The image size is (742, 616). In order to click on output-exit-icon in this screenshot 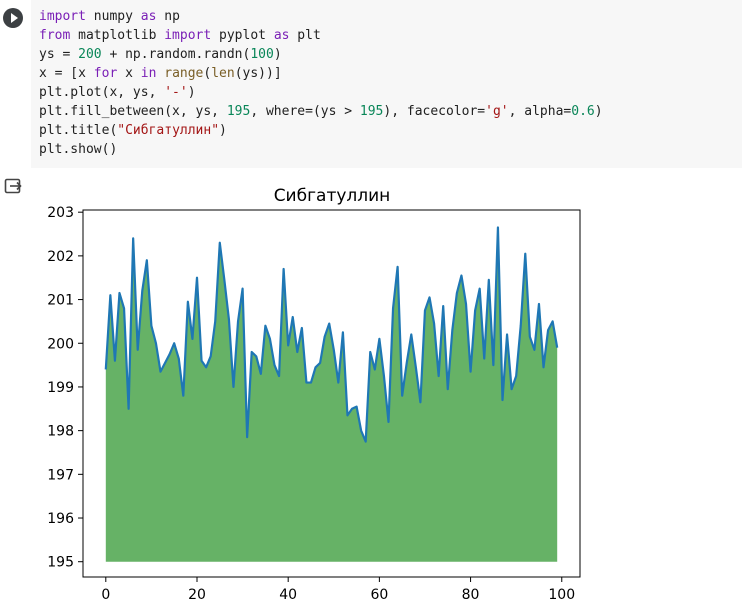, I will do `click(13, 186)`.